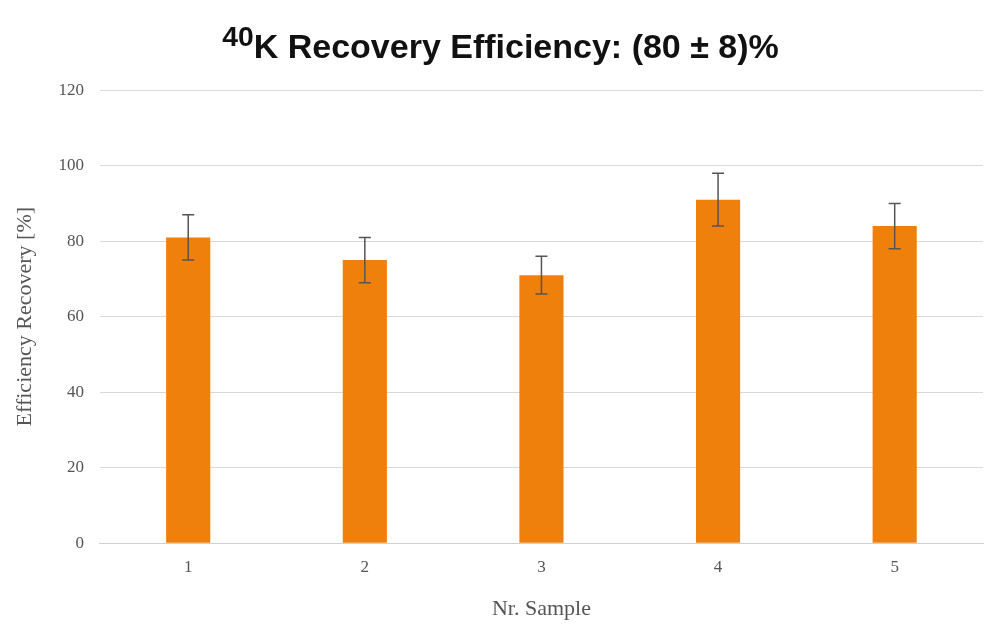  Describe the element at coordinates (541, 566) in the screenshot. I see `x-tick-label: 3` at that location.